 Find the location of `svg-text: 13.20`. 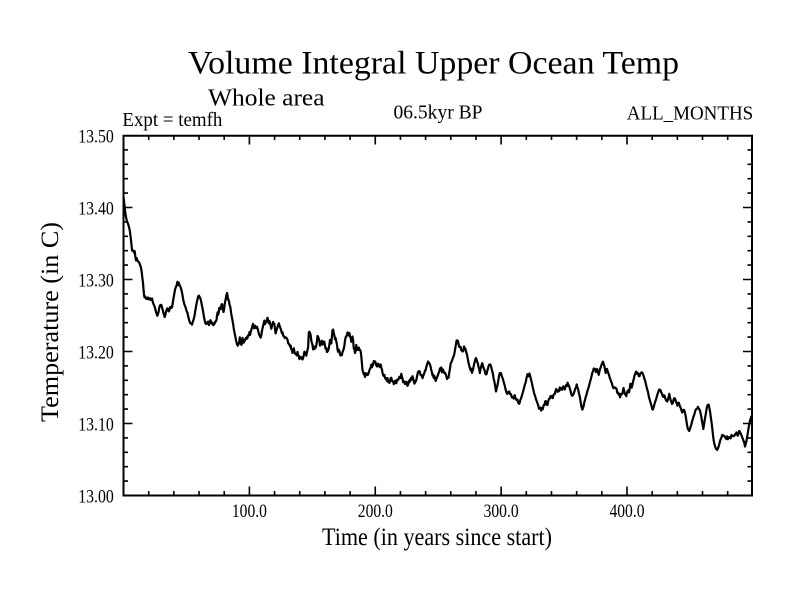

svg-text: 13.20 is located at coordinates (96, 352).